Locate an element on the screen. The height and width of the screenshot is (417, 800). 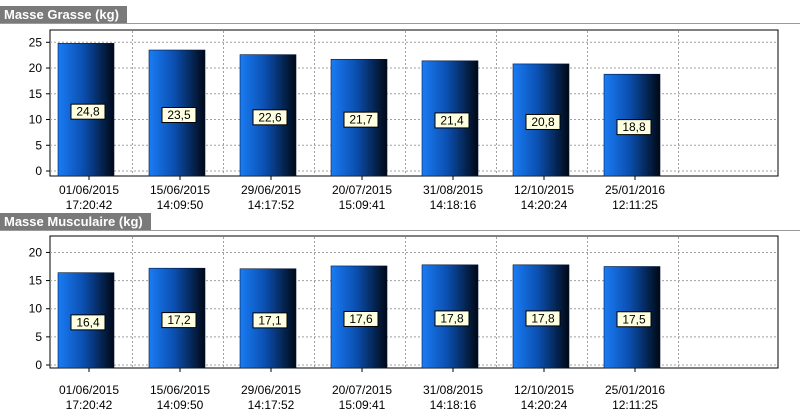
data-label: 21,7 is located at coordinates (361, 120).